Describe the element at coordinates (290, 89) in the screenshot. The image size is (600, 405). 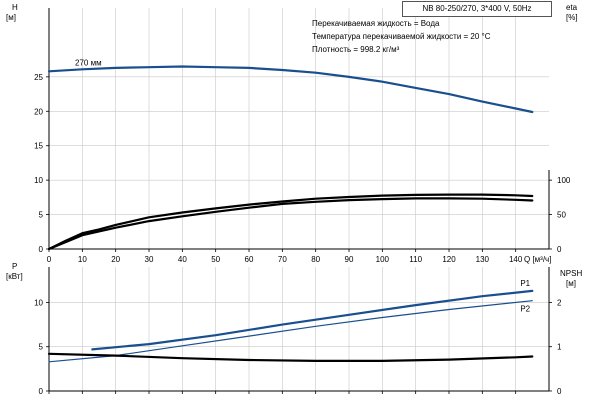
I see `series-line-270-мм` at that location.